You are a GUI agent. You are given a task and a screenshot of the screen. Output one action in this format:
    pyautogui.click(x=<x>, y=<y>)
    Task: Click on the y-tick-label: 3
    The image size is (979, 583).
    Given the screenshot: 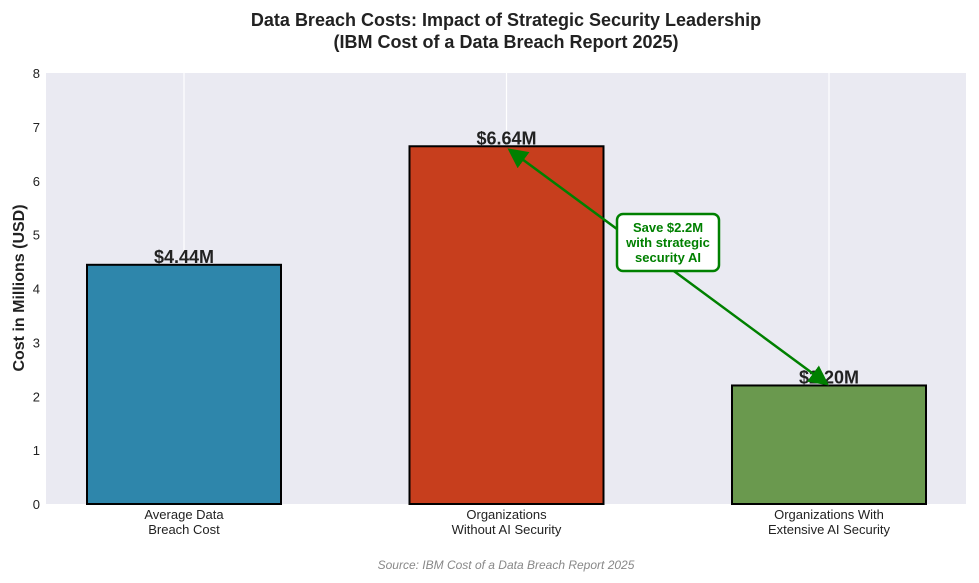 What is the action you would take?
    pyautogui.click(x=36, y=342)
    